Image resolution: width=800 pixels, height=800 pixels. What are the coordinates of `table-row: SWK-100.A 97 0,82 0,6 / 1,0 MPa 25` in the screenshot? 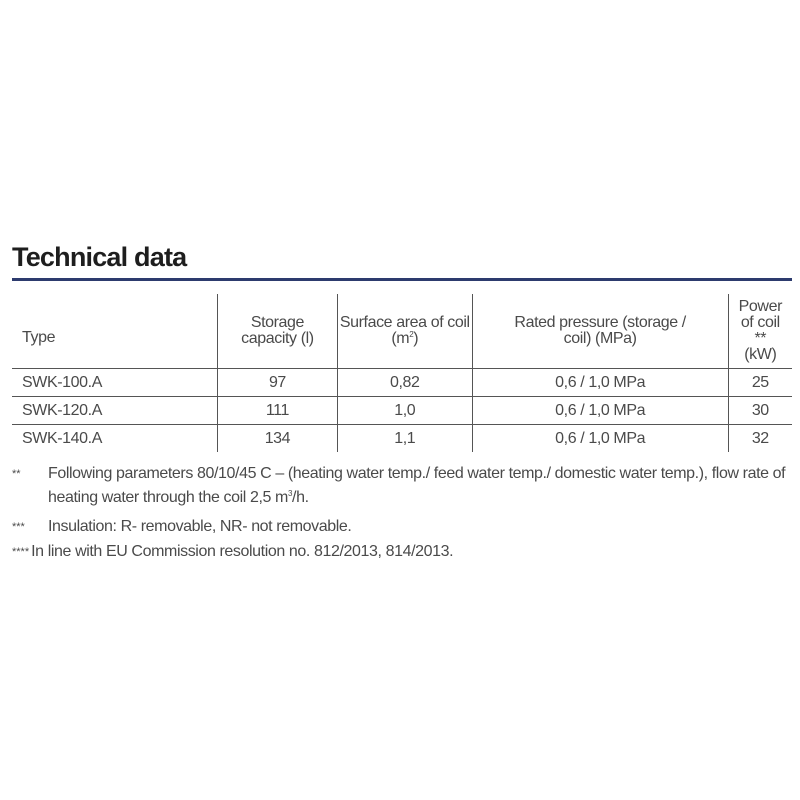 It's located at (402, 382).